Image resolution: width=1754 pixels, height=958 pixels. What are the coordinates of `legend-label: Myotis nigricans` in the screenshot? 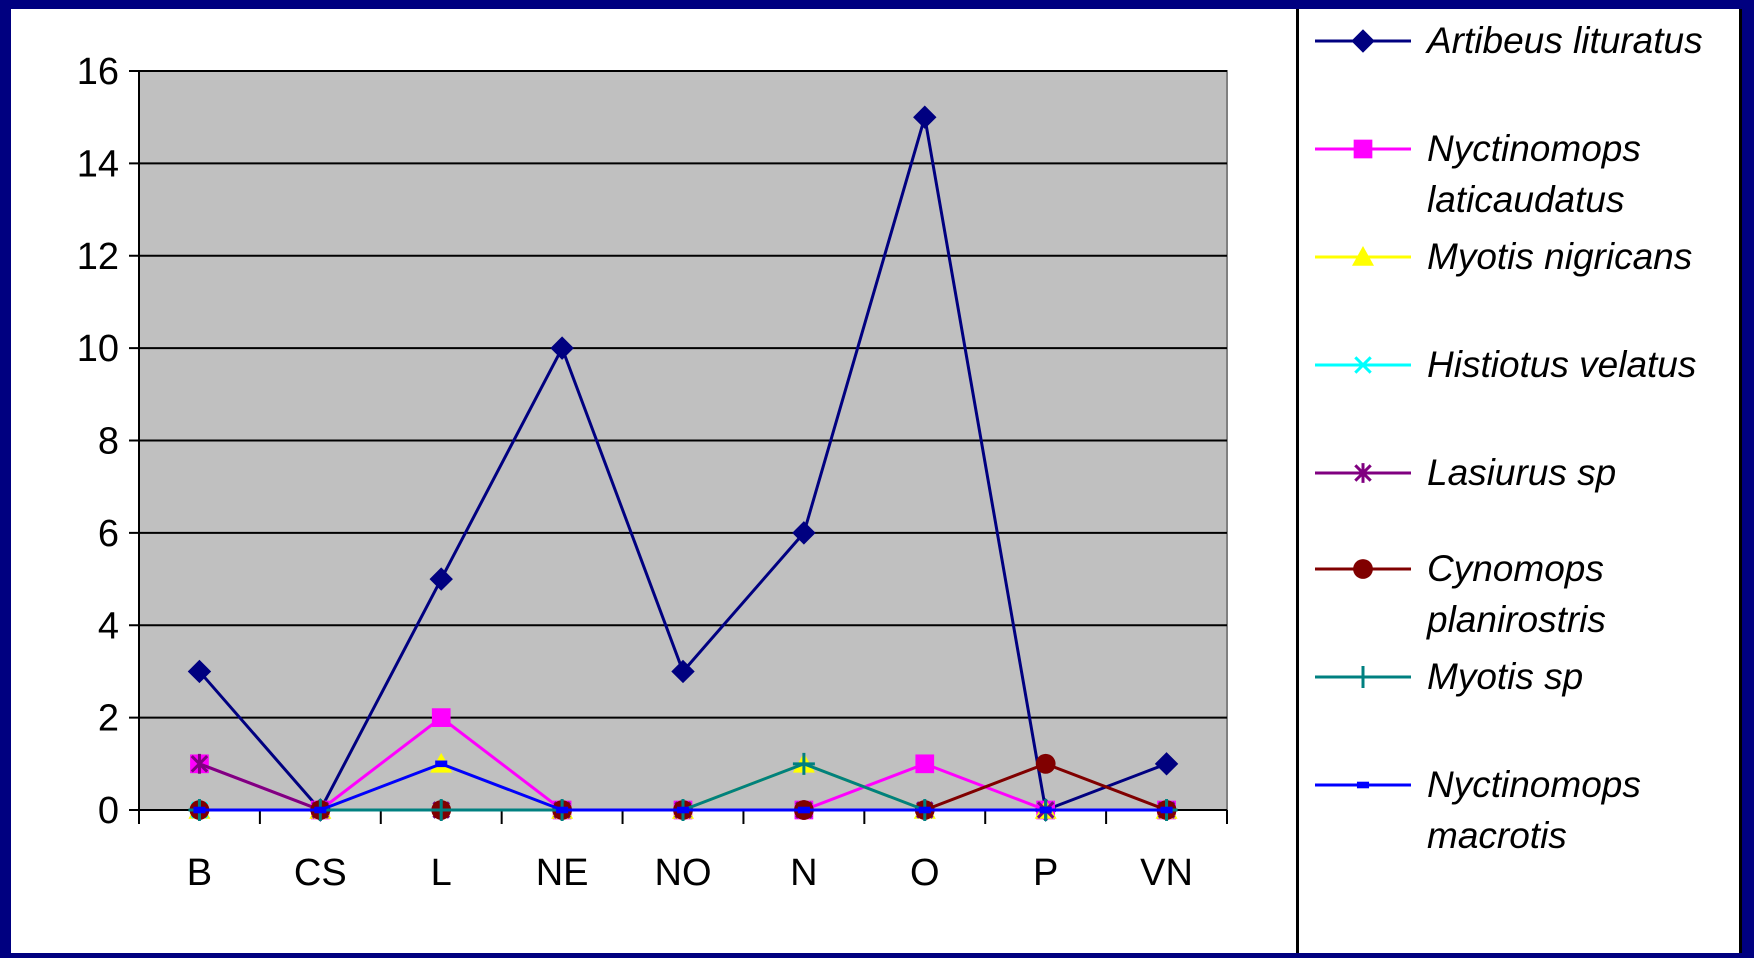 It's located at (1560, 256).